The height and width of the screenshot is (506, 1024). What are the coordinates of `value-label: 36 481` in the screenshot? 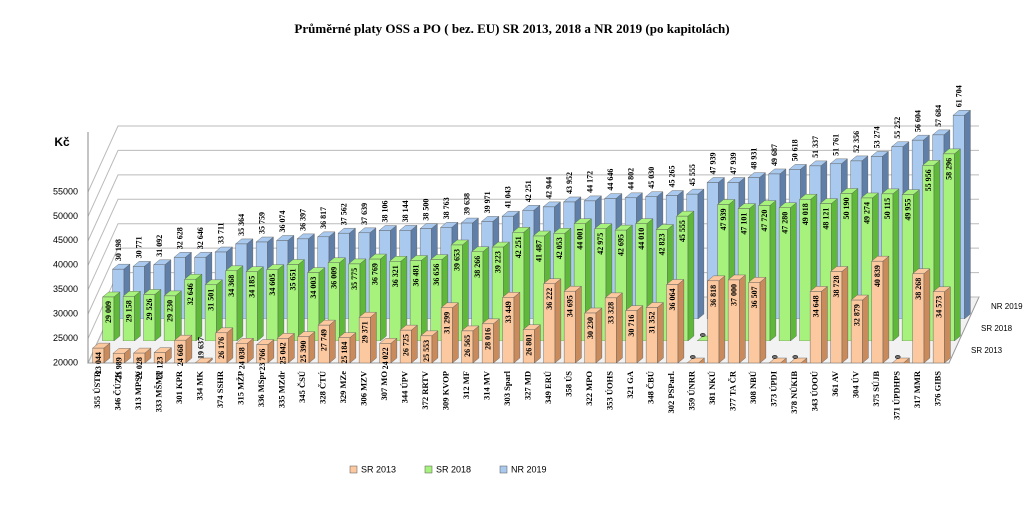 It's located at (416, 275).